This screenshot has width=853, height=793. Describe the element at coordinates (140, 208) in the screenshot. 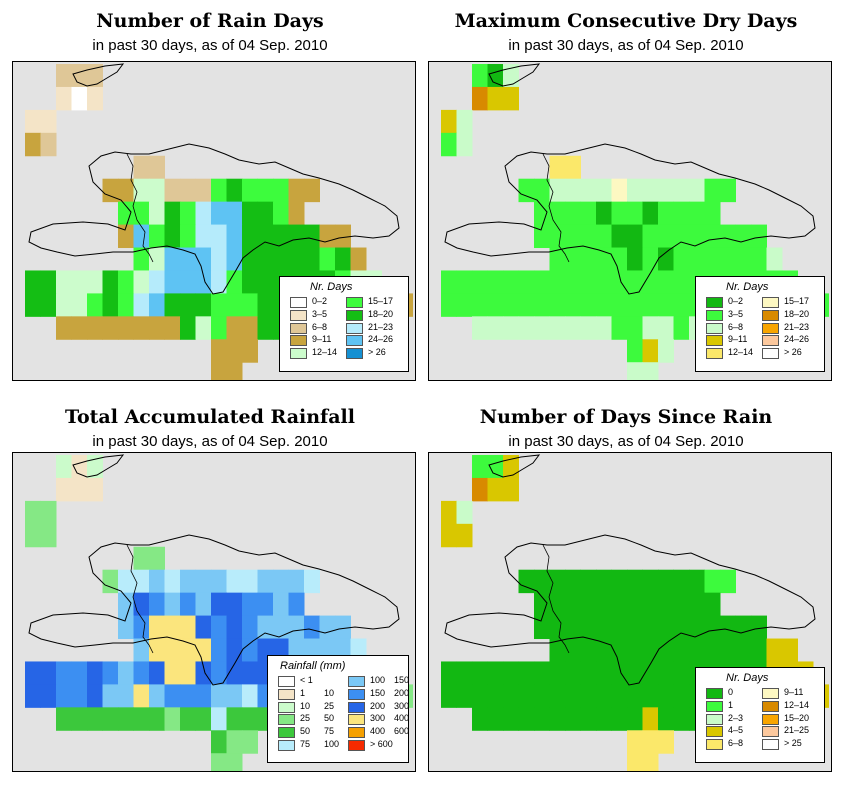

I see `country-border` at that location.